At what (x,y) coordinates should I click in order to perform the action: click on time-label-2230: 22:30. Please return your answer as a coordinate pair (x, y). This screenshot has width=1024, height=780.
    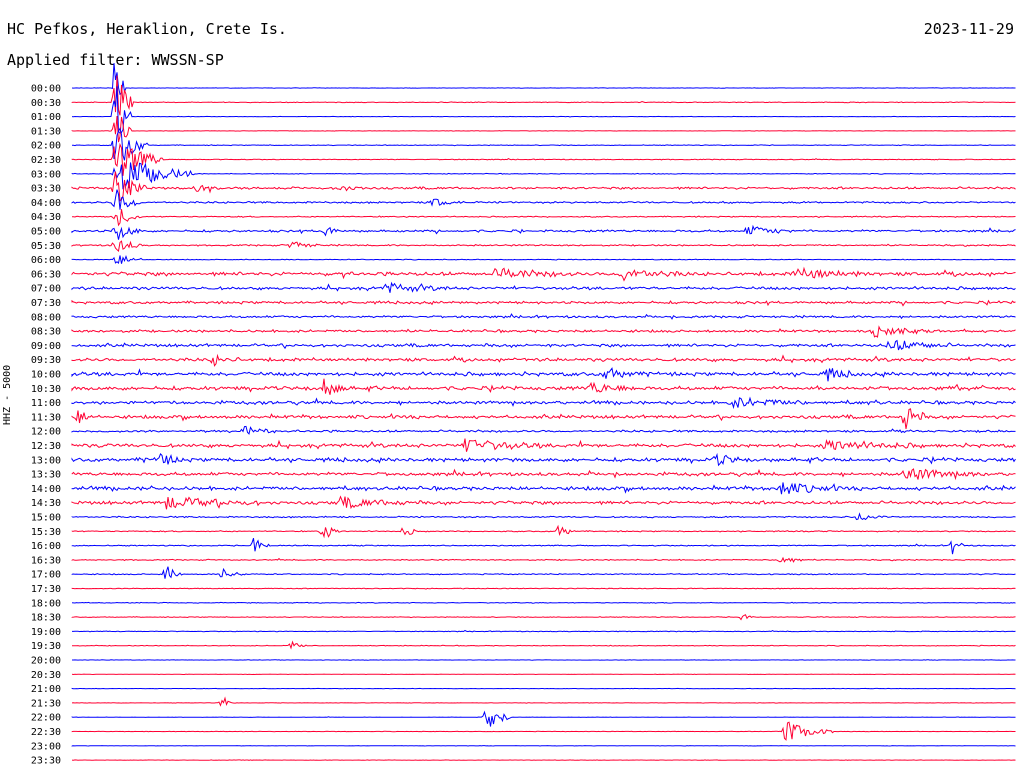
    Looking at the image, I should click on (46, 732).